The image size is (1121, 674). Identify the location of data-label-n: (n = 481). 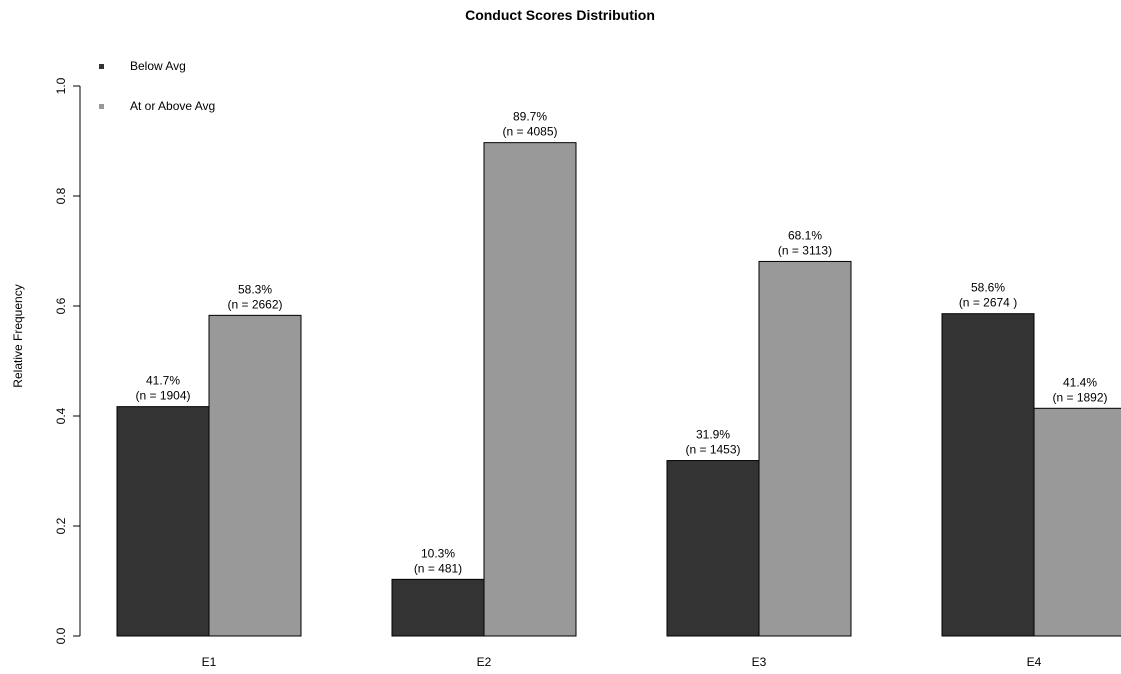
(438, 568).